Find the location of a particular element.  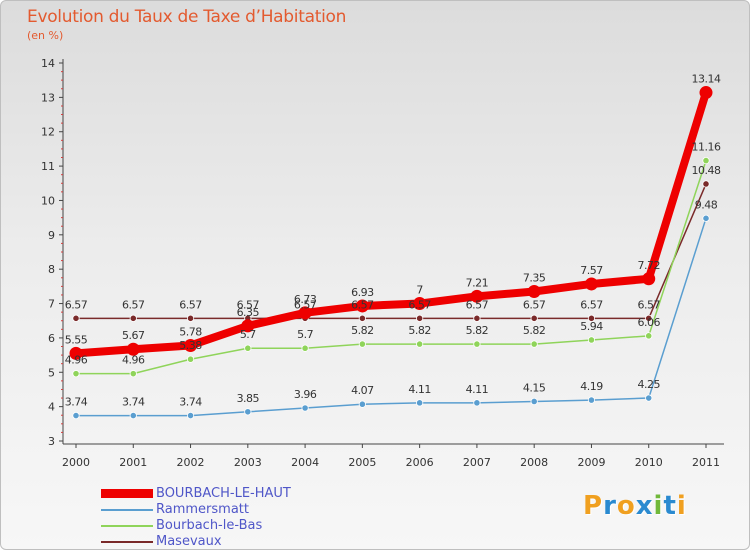

logo-letter: r is located at coordinates (610, 506).